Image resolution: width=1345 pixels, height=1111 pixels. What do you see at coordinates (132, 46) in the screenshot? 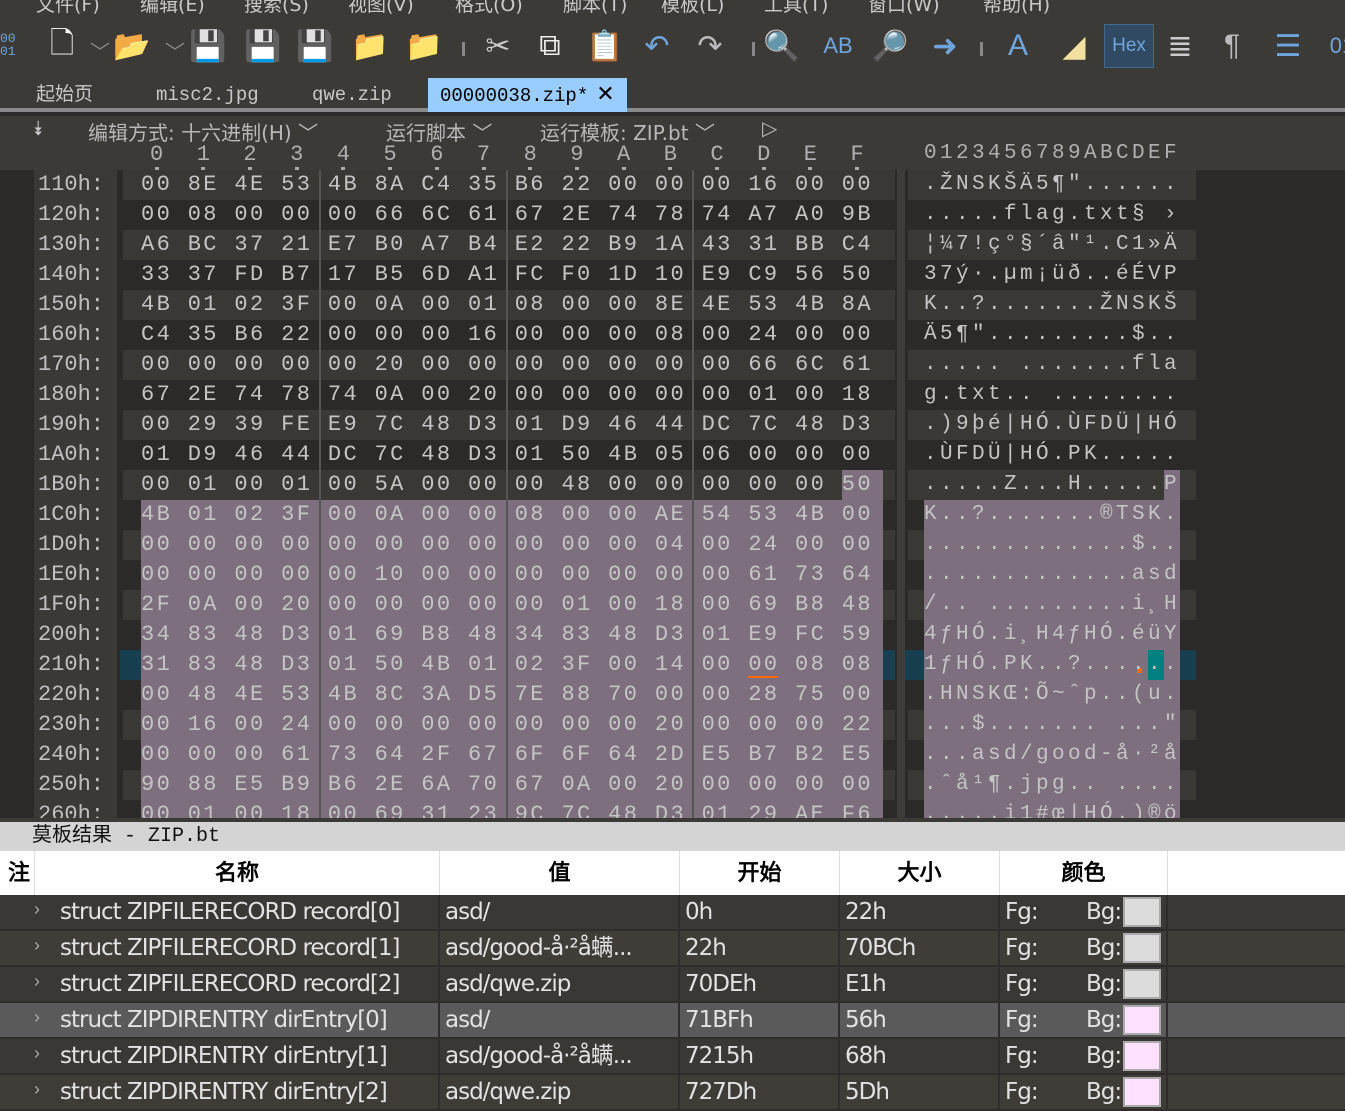
I see `open-folder-button: 📂` at bounding box center [132, 46].